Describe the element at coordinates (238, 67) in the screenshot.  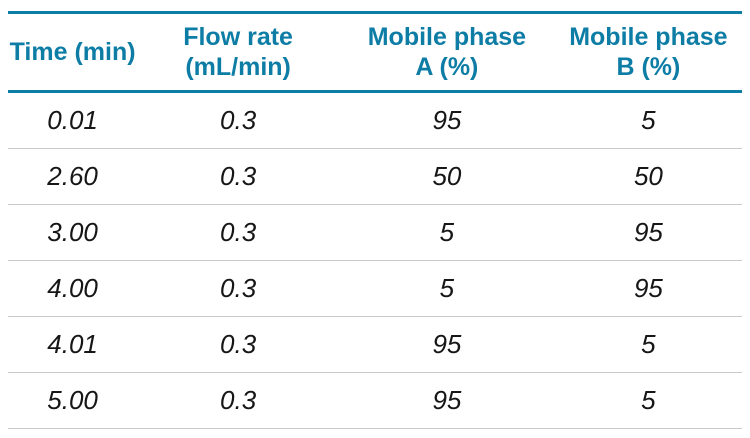
I see `header-flow-line2: (mL/min)` at that location.